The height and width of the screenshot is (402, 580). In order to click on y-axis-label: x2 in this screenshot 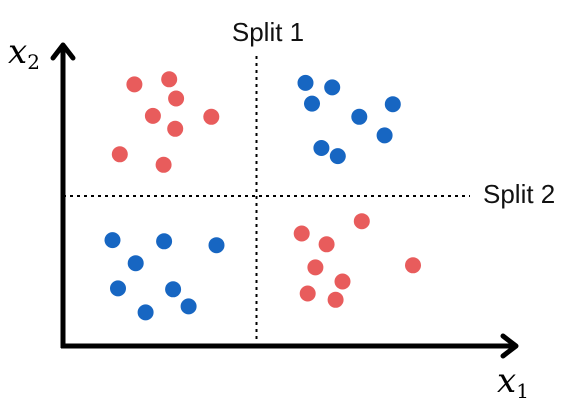, I will do `click(24, 53)`.